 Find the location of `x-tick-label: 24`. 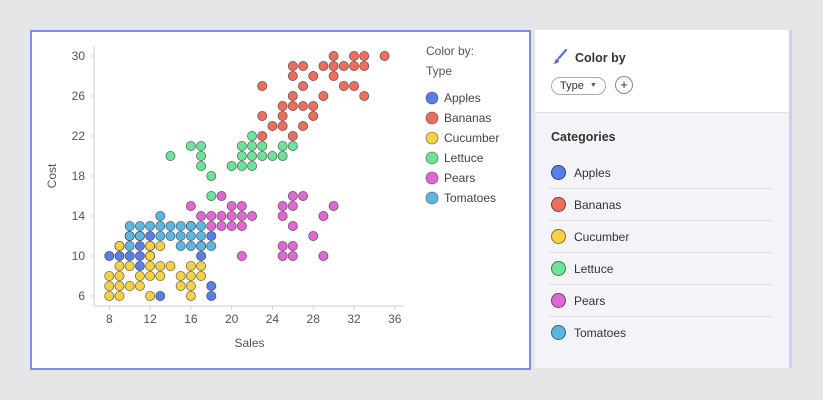

x-tick-label: 24 is located at coordinates (273, 319).